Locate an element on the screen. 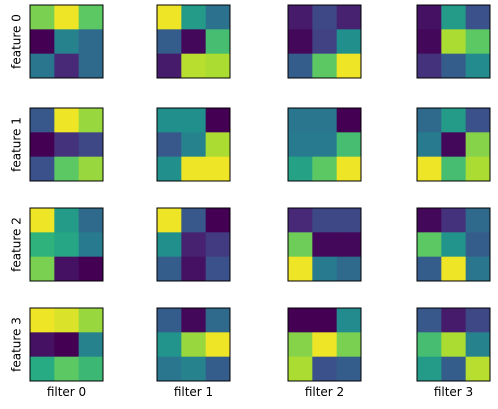 This screenshot has width=498, height=409. panel-r0-c2 is located at coordinates (324, 41).